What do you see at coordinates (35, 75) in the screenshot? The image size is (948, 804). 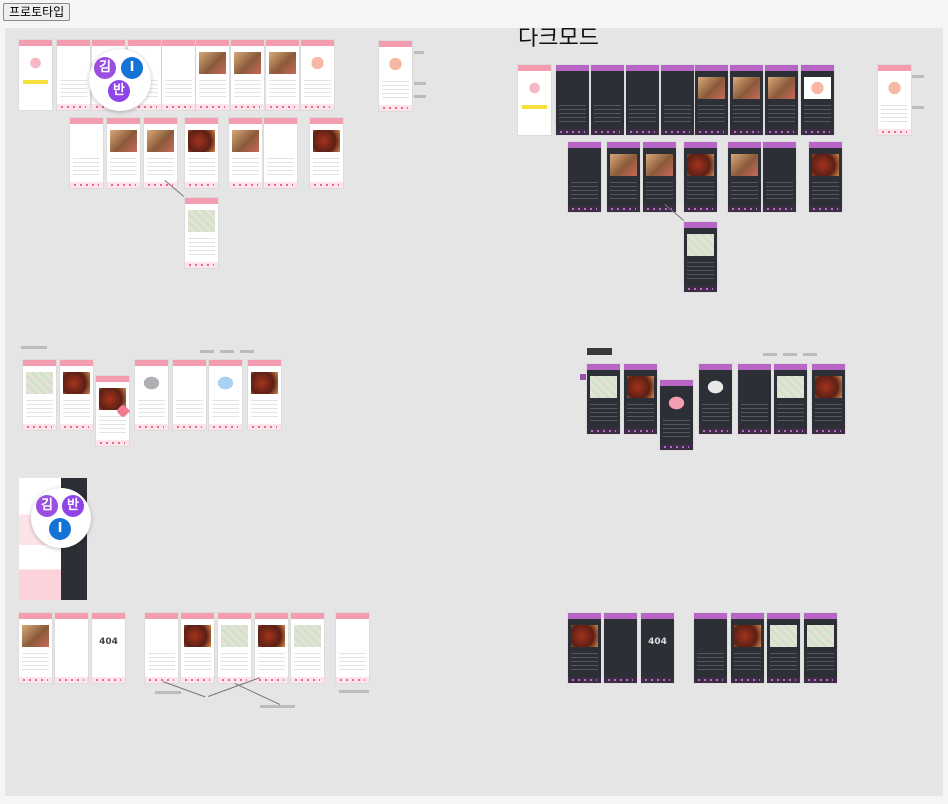 I see `light-splash-screen` at bounding box center [35, 75].